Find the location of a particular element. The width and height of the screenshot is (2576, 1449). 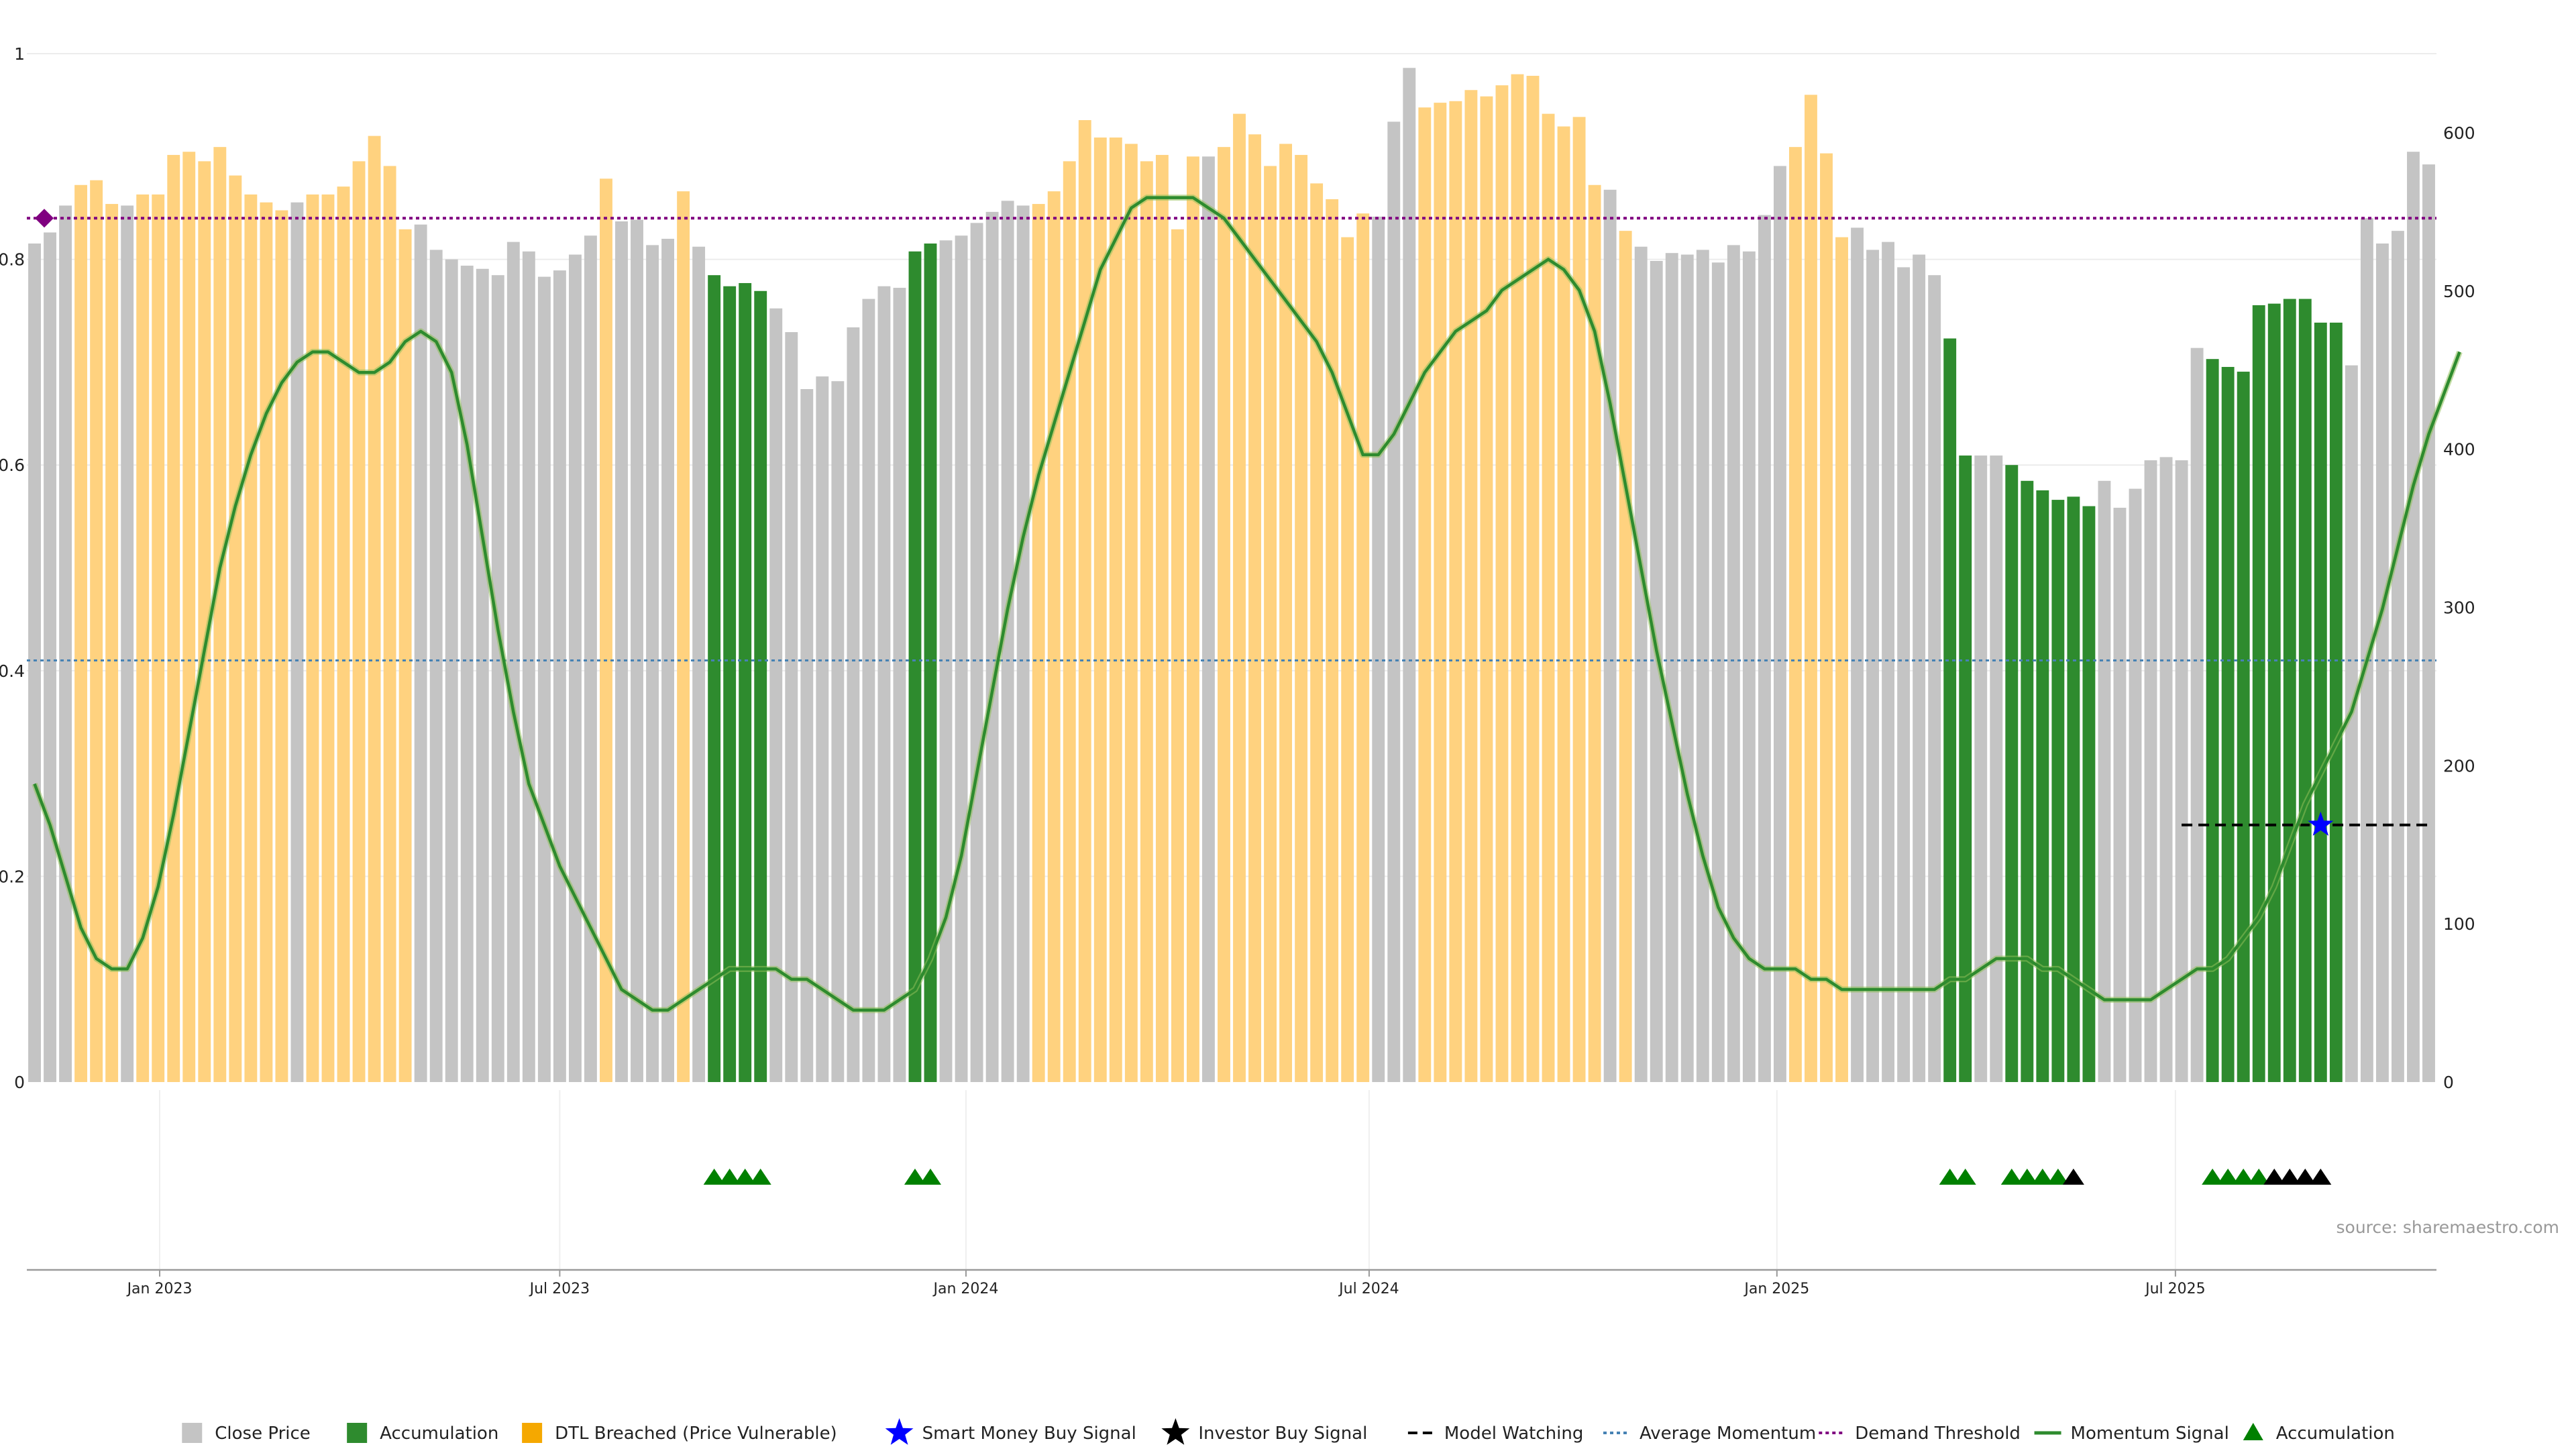

left-tick-label: 0.4 is located at coordinates (12, 671).